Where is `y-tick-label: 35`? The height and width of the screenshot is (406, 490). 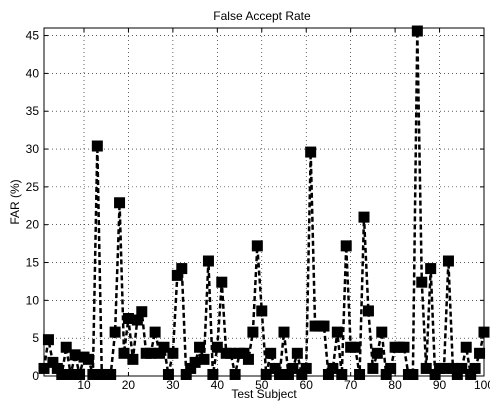
y-tick-label: 35 is located at coordinates (33, 111).